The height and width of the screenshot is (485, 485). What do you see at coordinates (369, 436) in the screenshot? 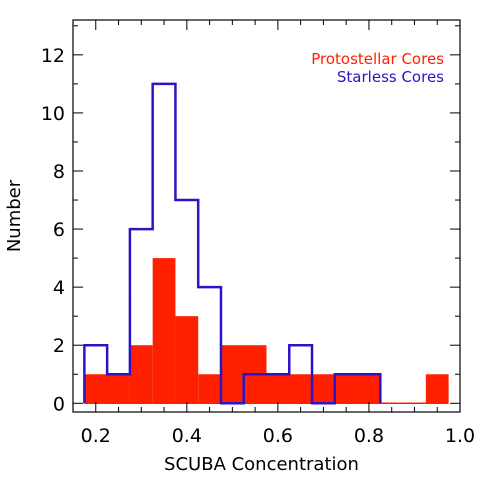
I see `x-tick-label: 0.8` at bounding box center [369, 436].